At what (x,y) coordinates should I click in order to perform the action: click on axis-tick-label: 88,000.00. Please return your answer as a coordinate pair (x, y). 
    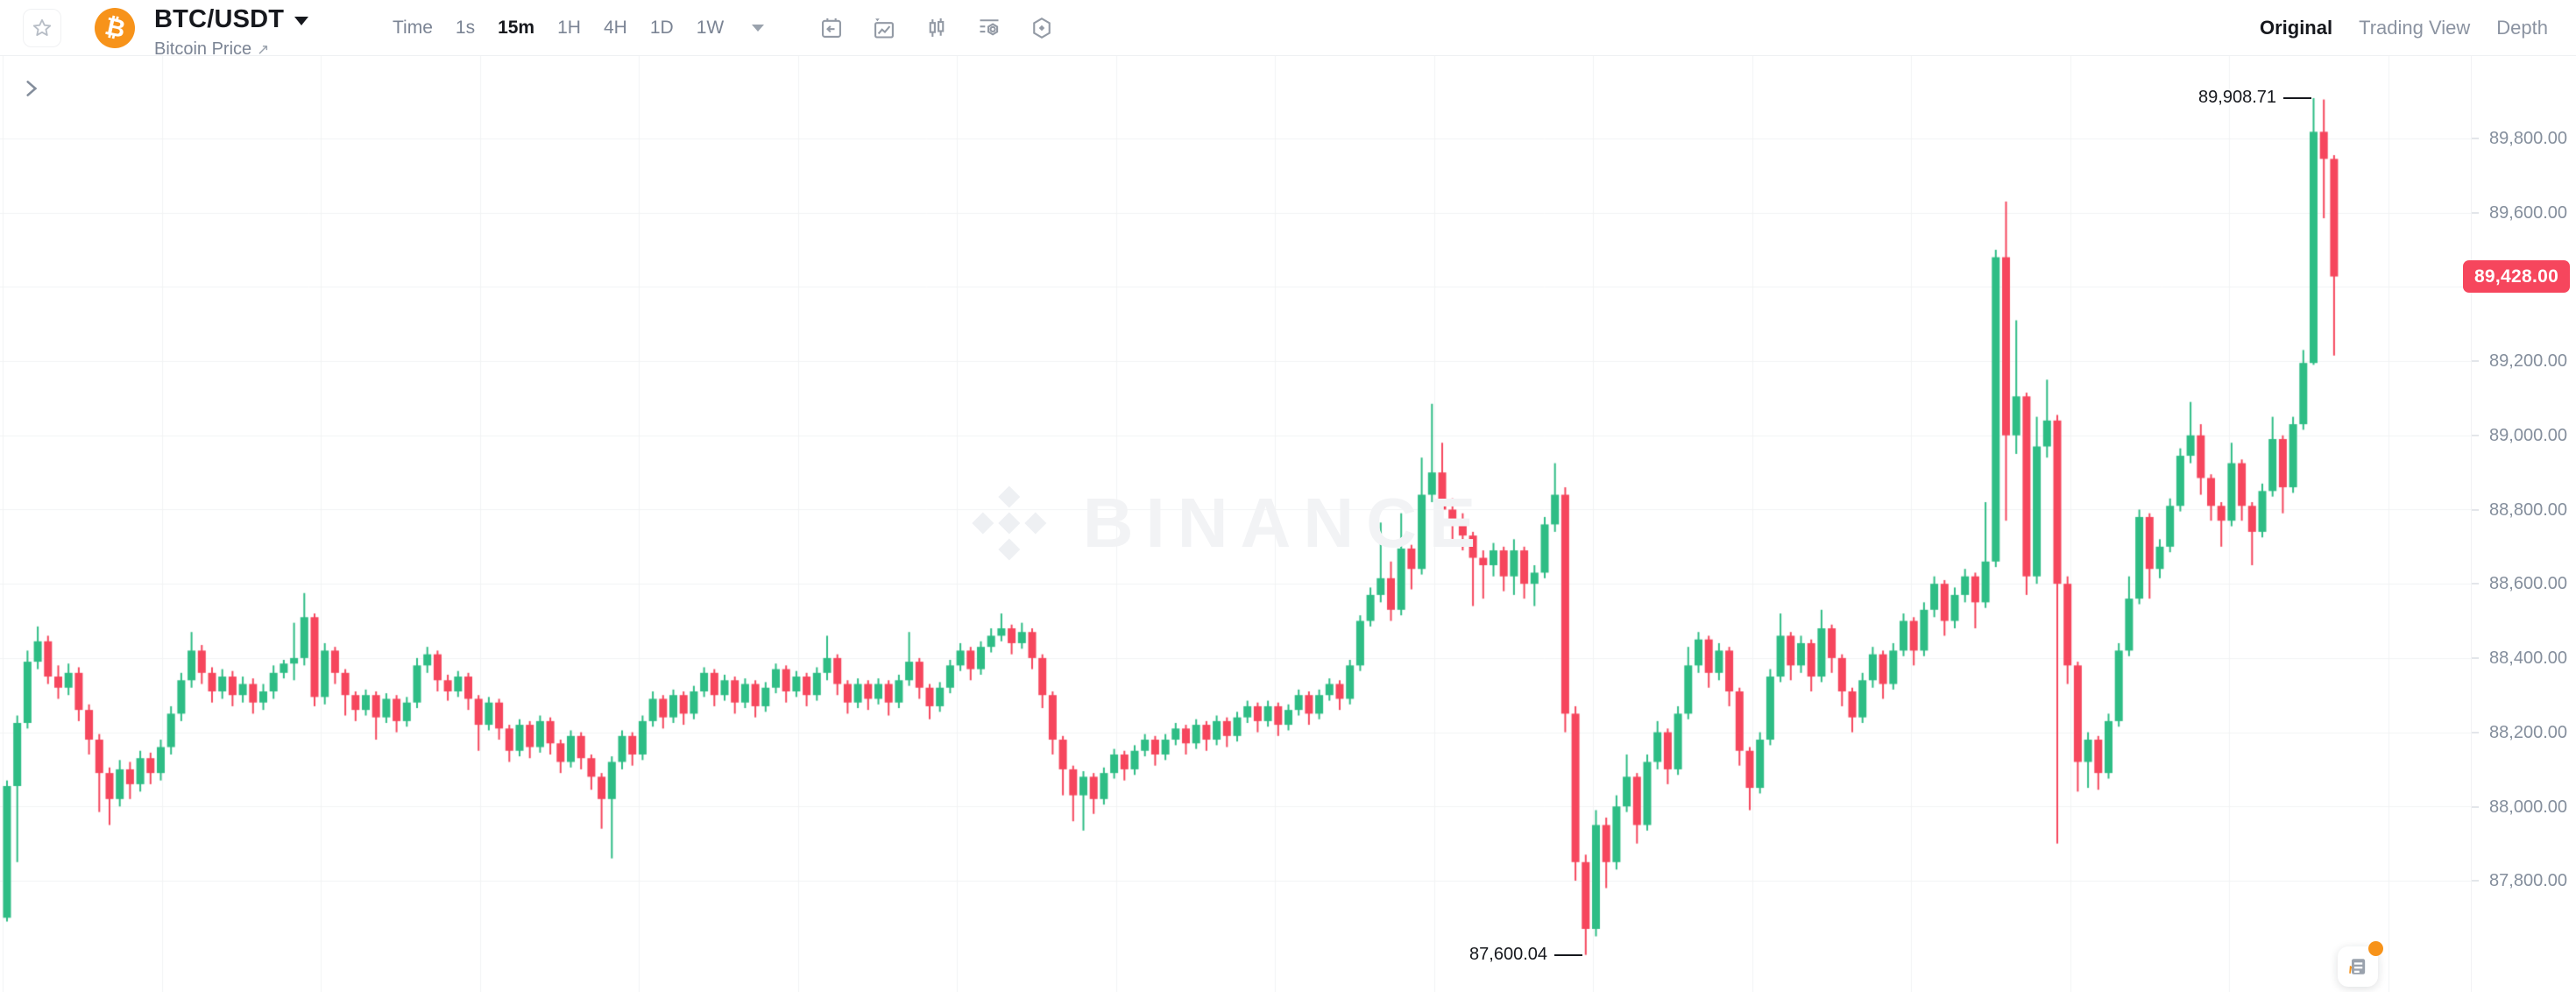
    Looking at the image, I should click on (2524, 807).